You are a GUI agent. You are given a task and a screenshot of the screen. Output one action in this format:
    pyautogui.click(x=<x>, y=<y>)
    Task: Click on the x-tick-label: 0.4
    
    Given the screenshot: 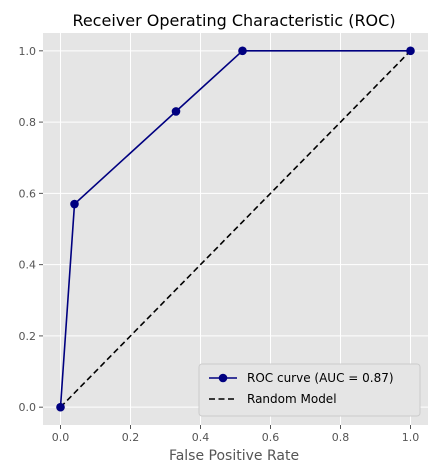 What is the action you would take?
    pyautogui.click(x=201, y=437)
    